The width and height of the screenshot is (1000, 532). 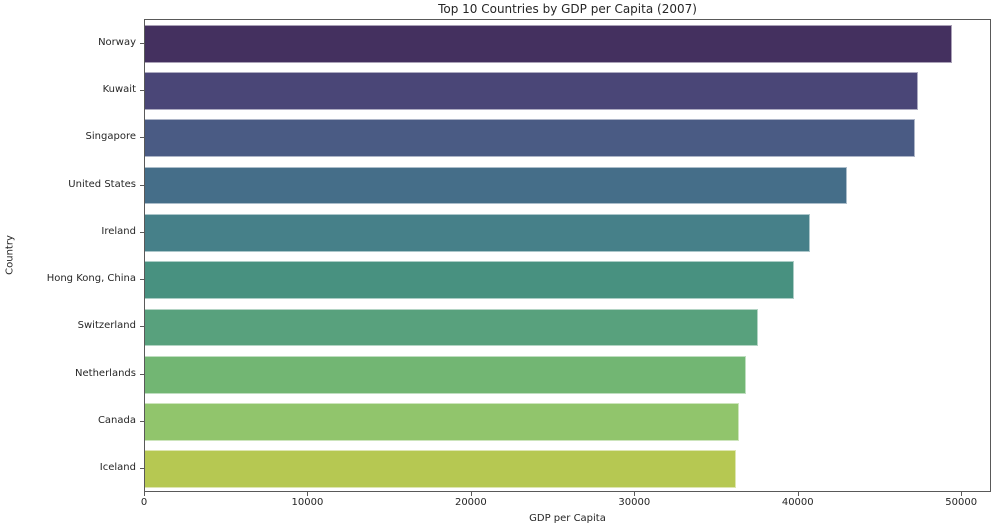 What do you see at coordinates (110, 137) in the screenshot?
I see `y-tick-label: Singapore` at bounding box center [110, 137].